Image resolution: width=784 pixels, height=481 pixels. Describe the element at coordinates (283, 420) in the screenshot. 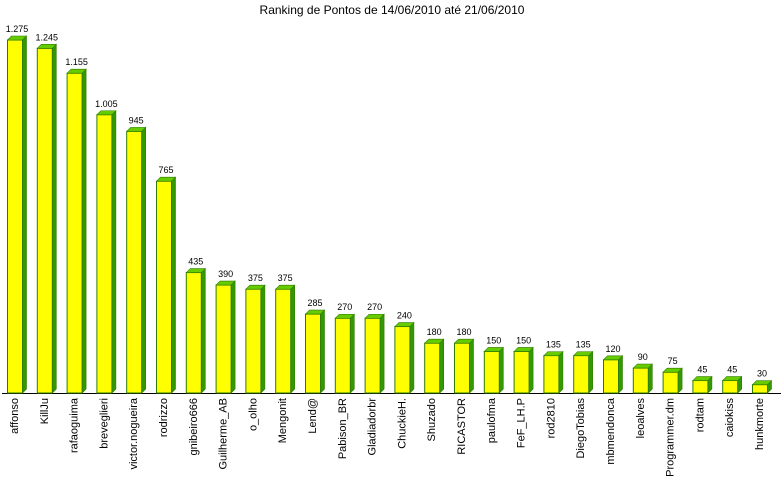

I see `category-label: Mengonit` at that location.